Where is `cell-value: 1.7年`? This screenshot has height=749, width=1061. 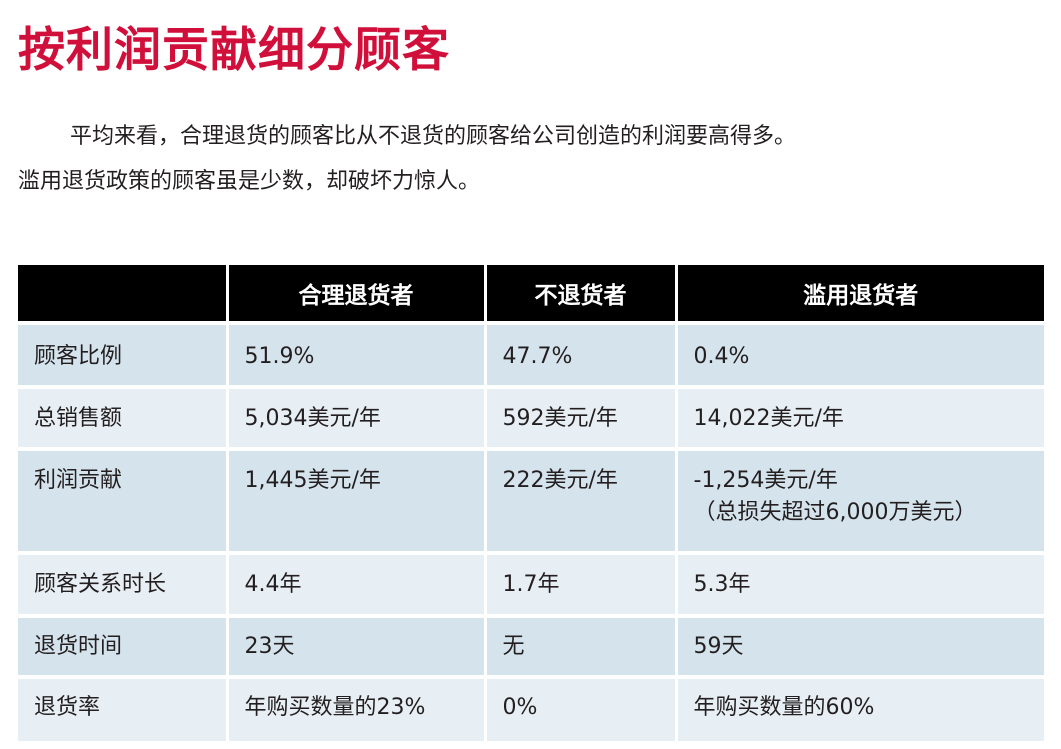 cell-value: 1.7年 is located at coordinates (579, 583).